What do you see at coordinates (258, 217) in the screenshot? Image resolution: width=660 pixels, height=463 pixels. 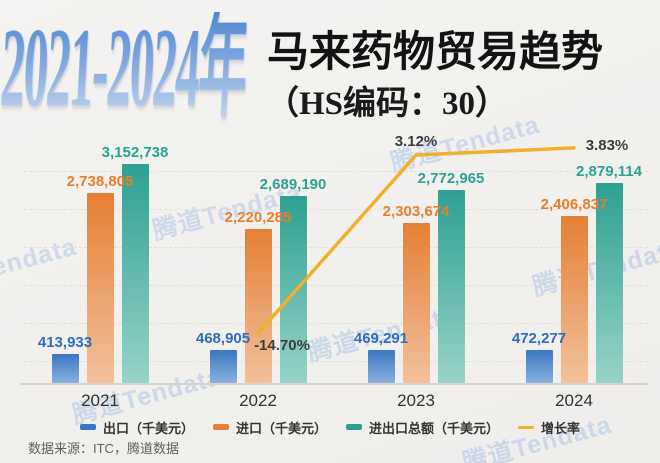 I see `bar-value-label: 2,220,285` at bounding box center [258, 217].